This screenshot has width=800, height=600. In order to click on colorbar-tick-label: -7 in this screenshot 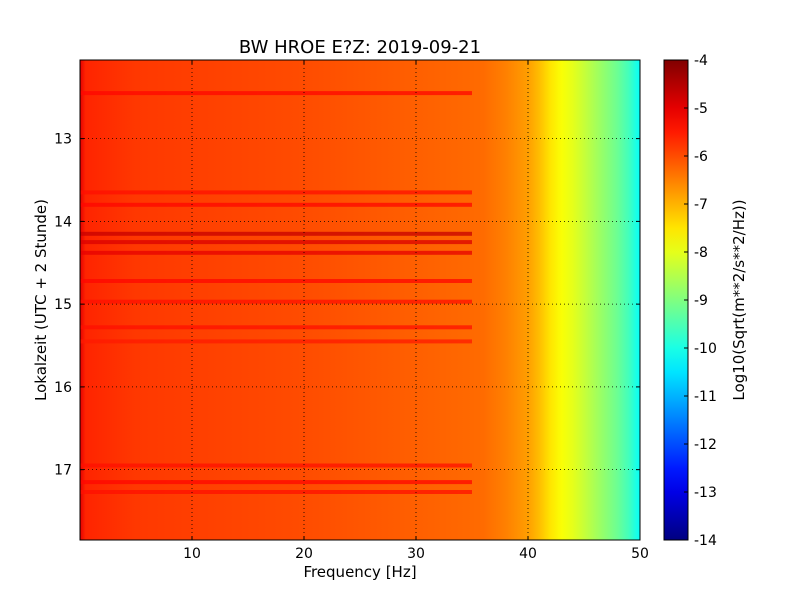, I will do `click(701, 205)`.